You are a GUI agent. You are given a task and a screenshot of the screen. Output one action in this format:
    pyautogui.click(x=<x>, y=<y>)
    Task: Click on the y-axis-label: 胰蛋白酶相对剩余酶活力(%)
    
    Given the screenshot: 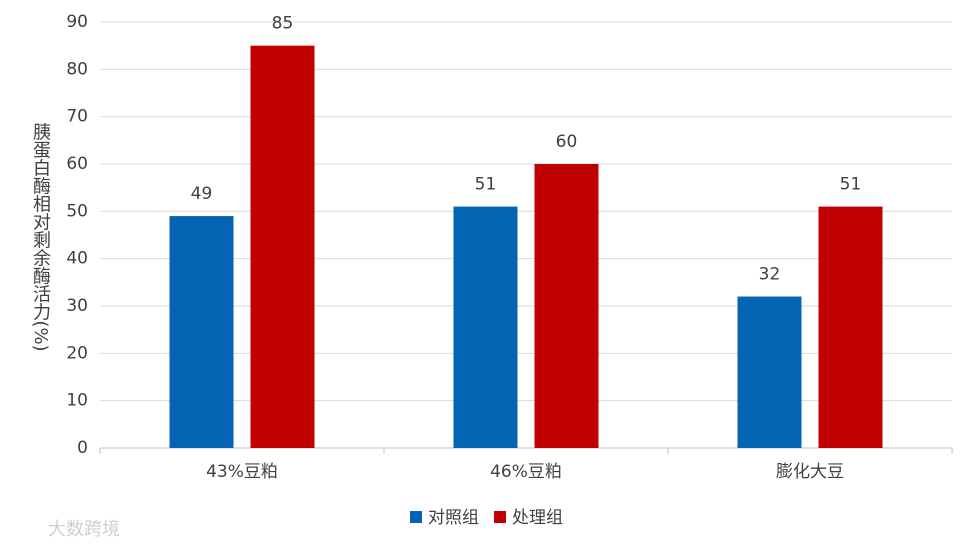 What is the action you would take?
    pyautogui.click(x=40, y=236)
    